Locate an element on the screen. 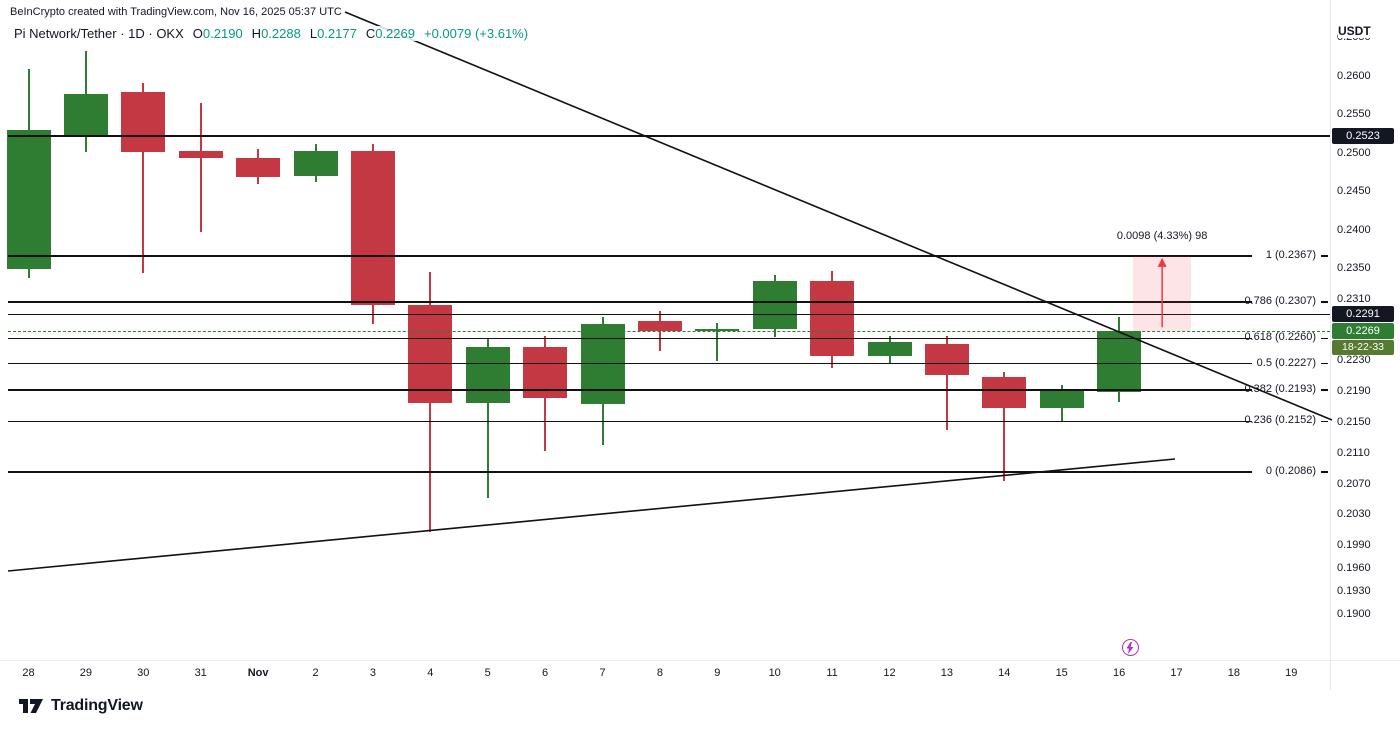  time-axis-label: 19 is located at coordinates (1291, 673).